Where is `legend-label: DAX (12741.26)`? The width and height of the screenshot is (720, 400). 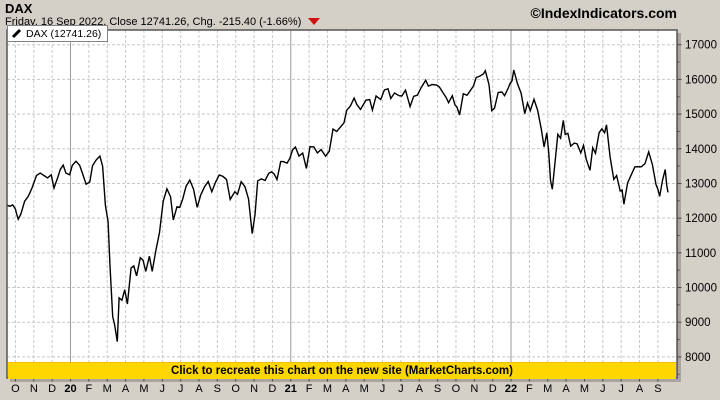
legend-label: DAX (12741.26) is located at coordinates (64, 33).